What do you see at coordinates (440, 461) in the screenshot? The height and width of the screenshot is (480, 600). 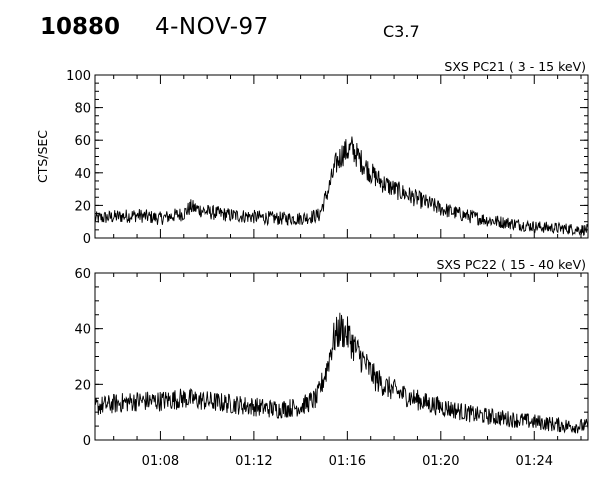 I see `x-tick-label: 01:20` at bounding box center [440, 461].